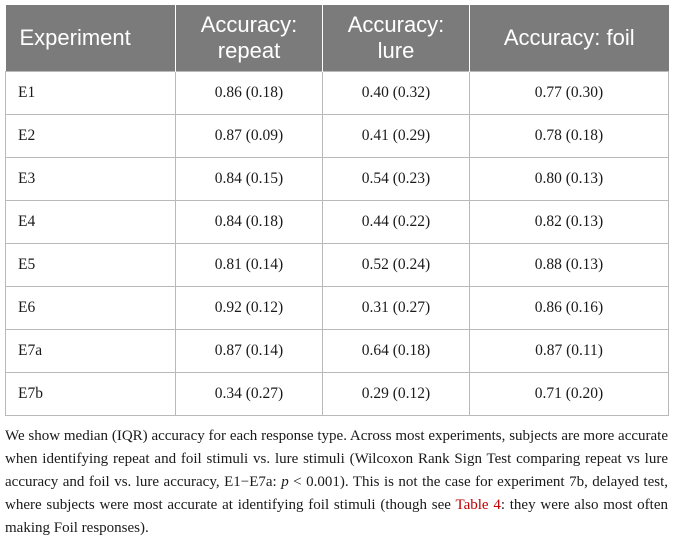 This screenshot has height=550, width=673. What do you see at coordinates (396, 351) in the screenshot?
I see `cell-lure: 0.64 (0.18)` at bounding box center [396, 351].